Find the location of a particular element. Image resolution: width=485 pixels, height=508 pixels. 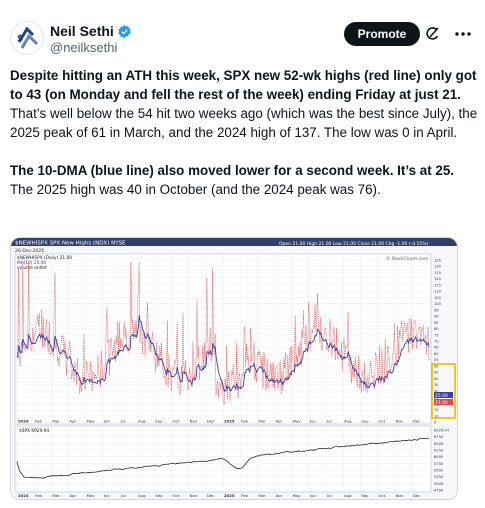

y-tick-label: 105 is located at coordinates (437, 298).